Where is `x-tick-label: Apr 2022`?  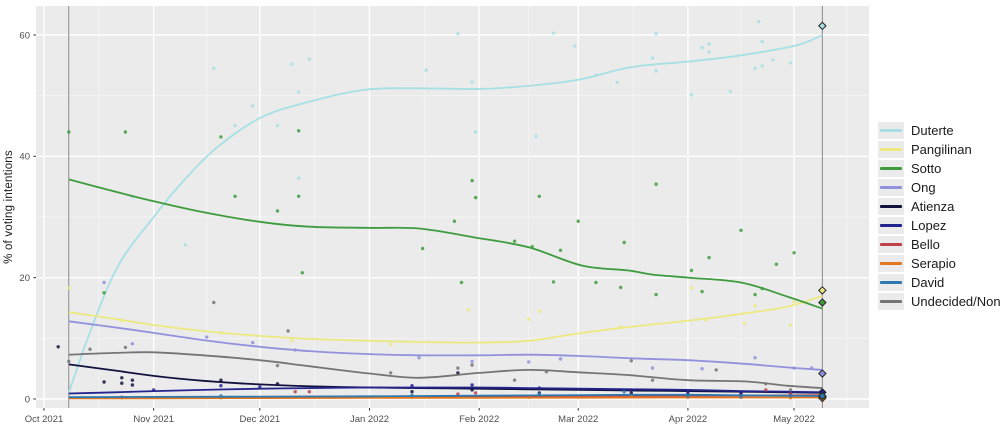 x-tick-label: Apr 2022 is located at coordinates (688, 419).